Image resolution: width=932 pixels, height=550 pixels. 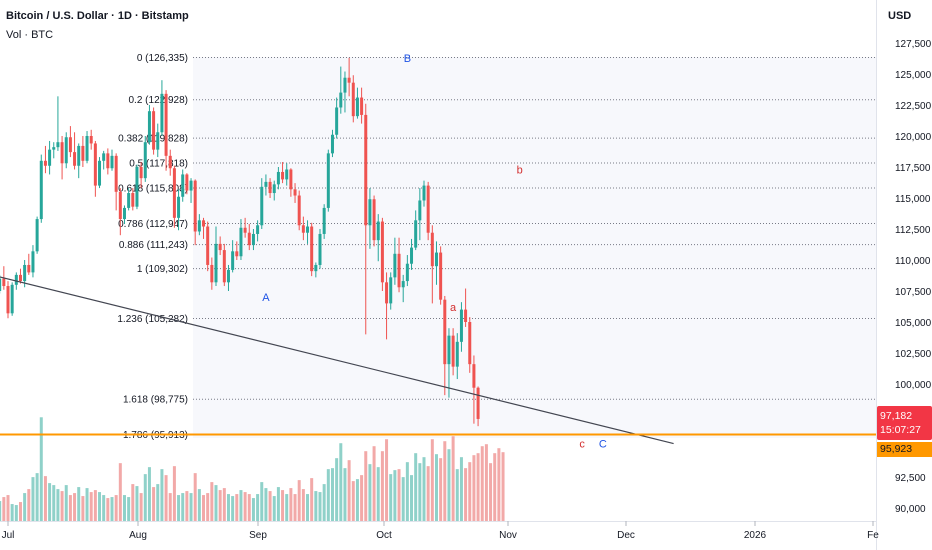 What do you see at coordinates (159, 100) in the screenshot?
I see `fib-label: 0.2 (122,928)` at bounding box center [159, 100].